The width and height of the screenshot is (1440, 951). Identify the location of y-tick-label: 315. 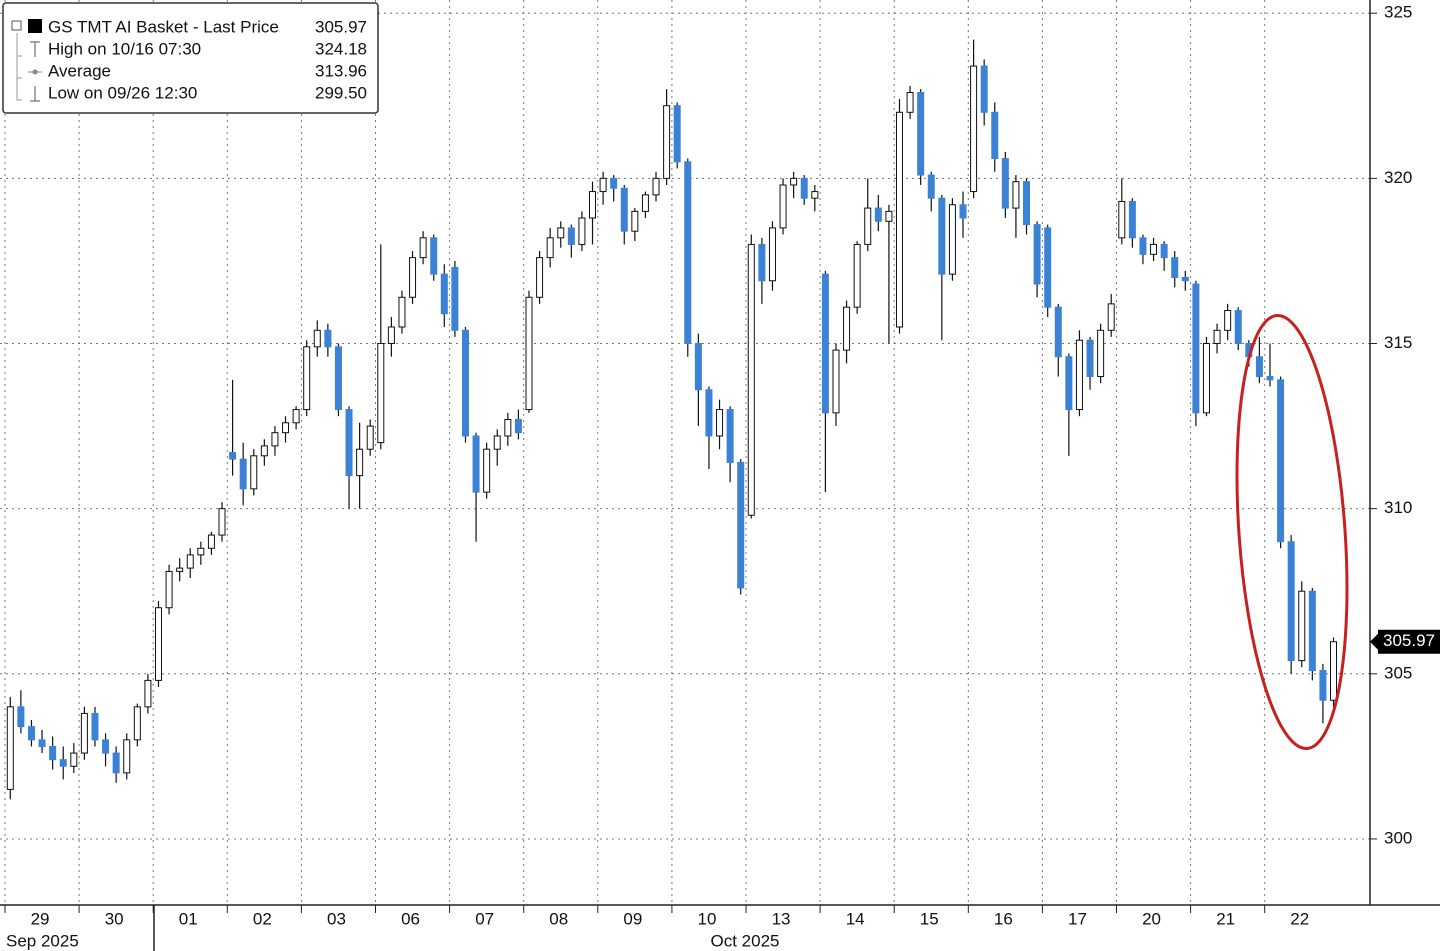
(1398, 342).